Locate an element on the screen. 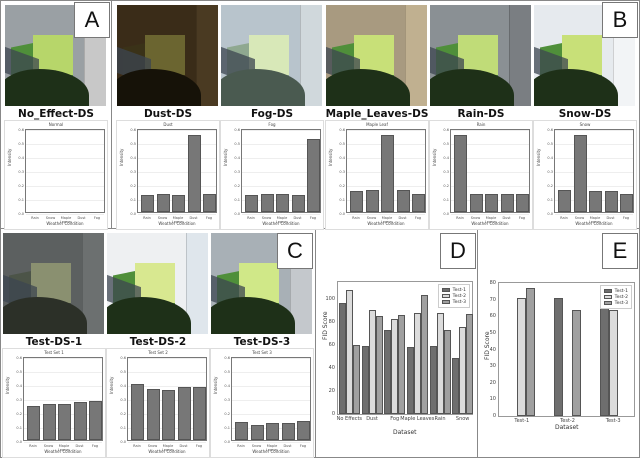  x-tick: Maple Leaves is located at coordinates (595, 220).